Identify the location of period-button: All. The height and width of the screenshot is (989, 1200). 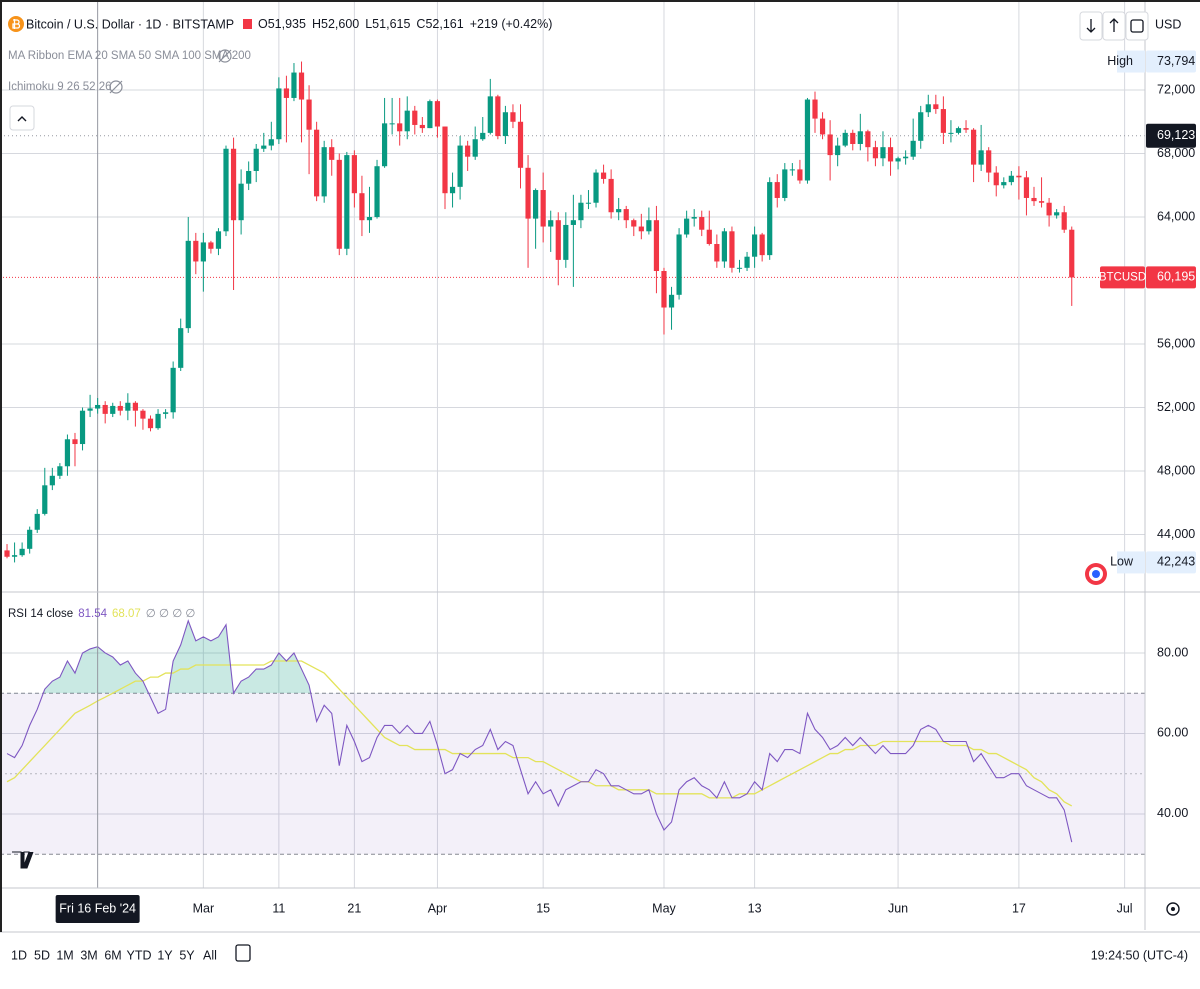
(210, 955).